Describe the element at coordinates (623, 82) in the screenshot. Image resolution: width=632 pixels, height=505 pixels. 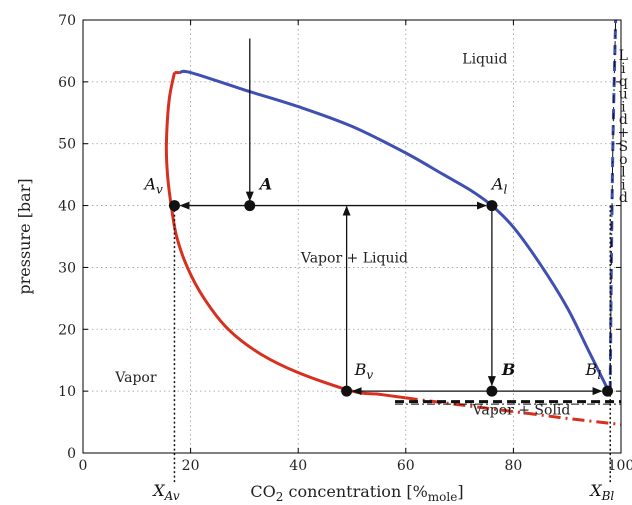
I see `region-label-liquid-solid-char: q` at that location.